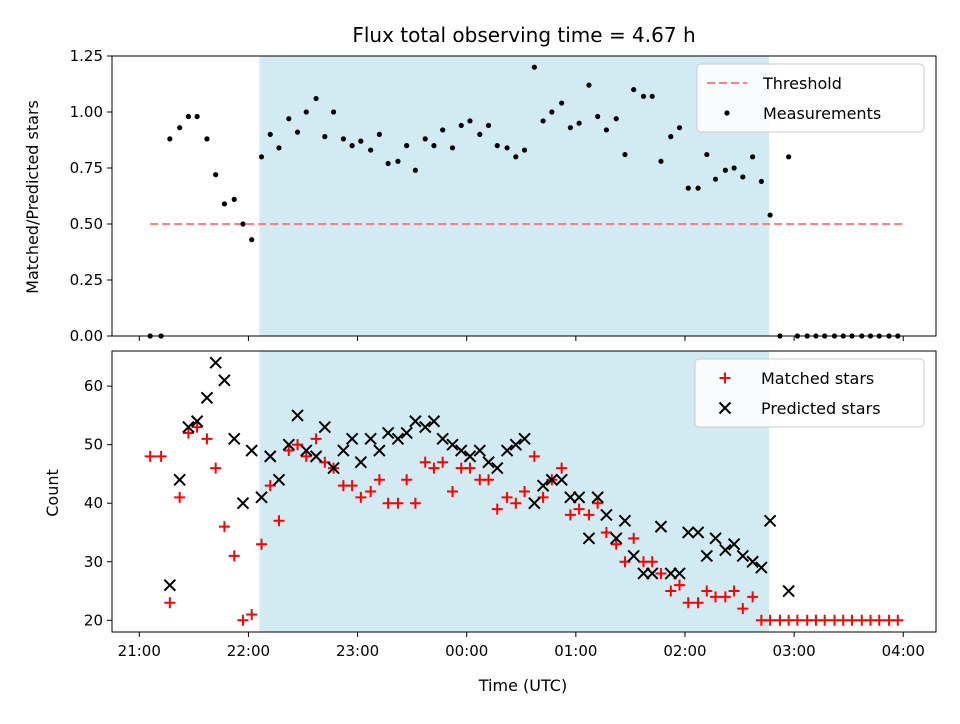 The height and width of the screenshot is (724, 960). I want to click on top-y-axis-label: Matched/Predicted stars, so click(32, 197).